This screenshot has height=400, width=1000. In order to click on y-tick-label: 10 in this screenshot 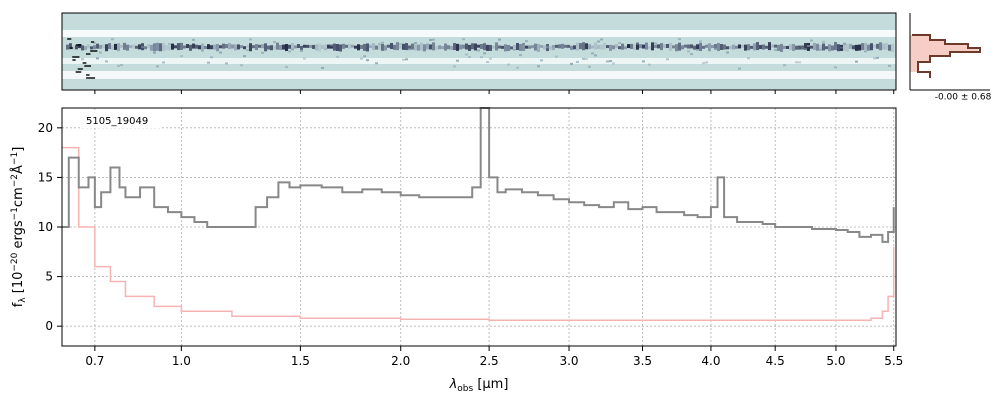, I will do `click(45, 227)`.